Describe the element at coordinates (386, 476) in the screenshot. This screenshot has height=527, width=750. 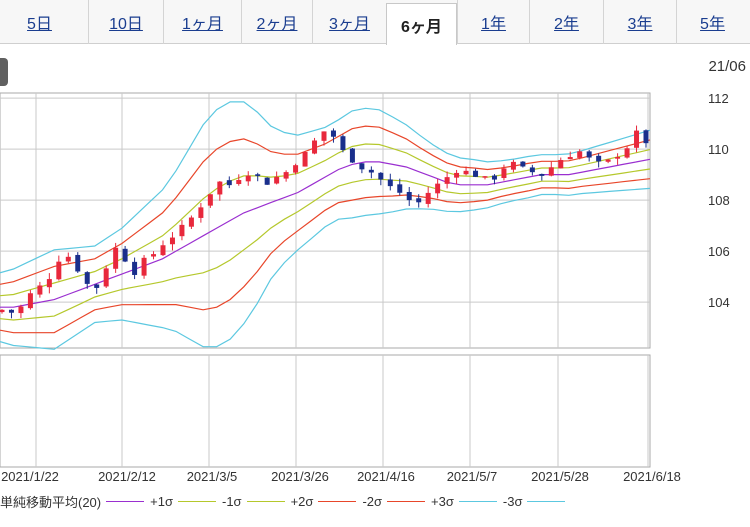
I see `x-tick-4: 2021/4/16` at that location.